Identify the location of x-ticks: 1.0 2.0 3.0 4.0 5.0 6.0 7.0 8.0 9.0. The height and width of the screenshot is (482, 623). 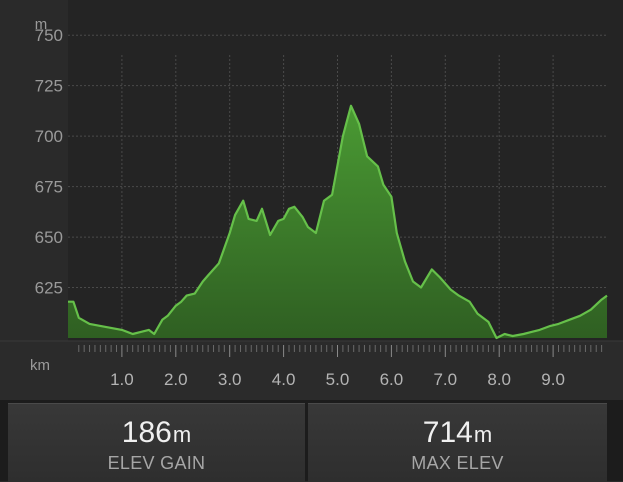
(340, 367).